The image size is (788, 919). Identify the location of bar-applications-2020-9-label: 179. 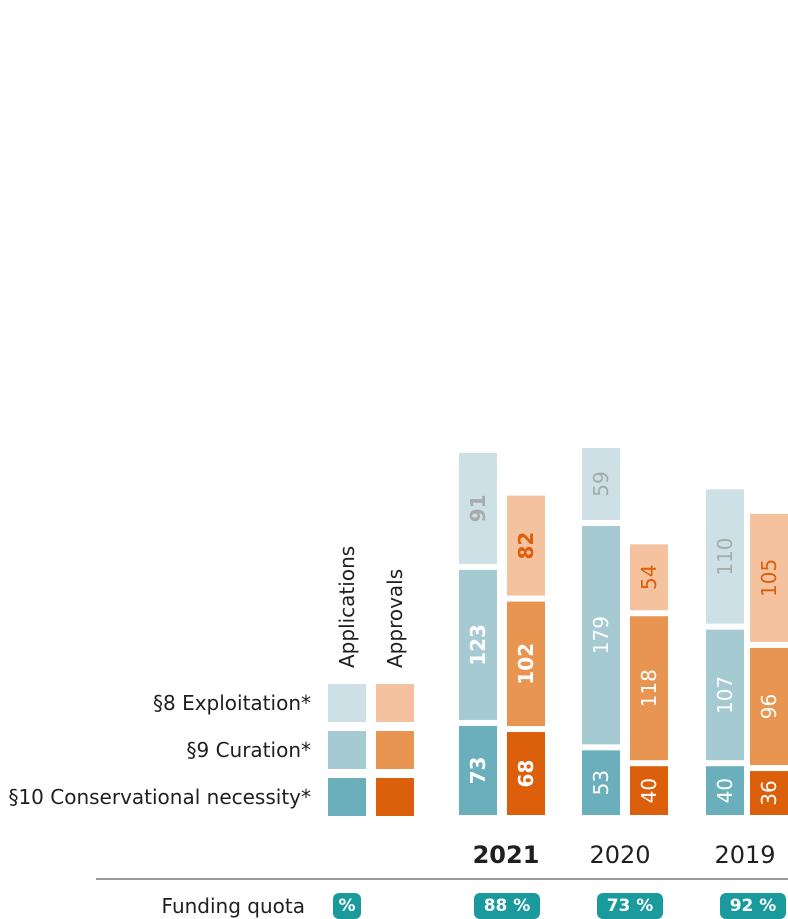
(601, 635).